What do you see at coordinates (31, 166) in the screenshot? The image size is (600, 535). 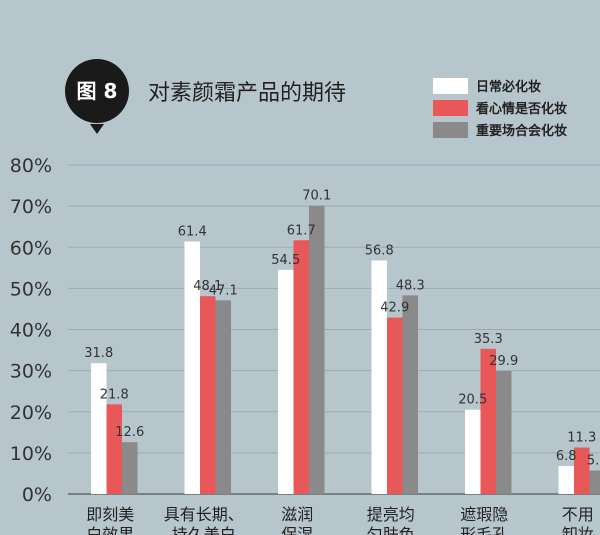 I see `y-tick-label: 80%` at bounding box center [31, 166].